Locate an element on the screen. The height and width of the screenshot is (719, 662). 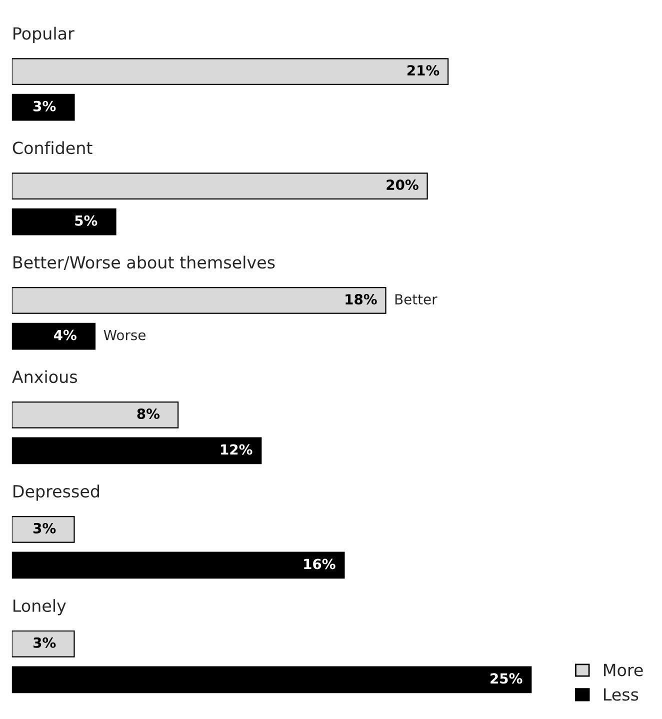
data-label: 5% is located at coordinates (86, 220).